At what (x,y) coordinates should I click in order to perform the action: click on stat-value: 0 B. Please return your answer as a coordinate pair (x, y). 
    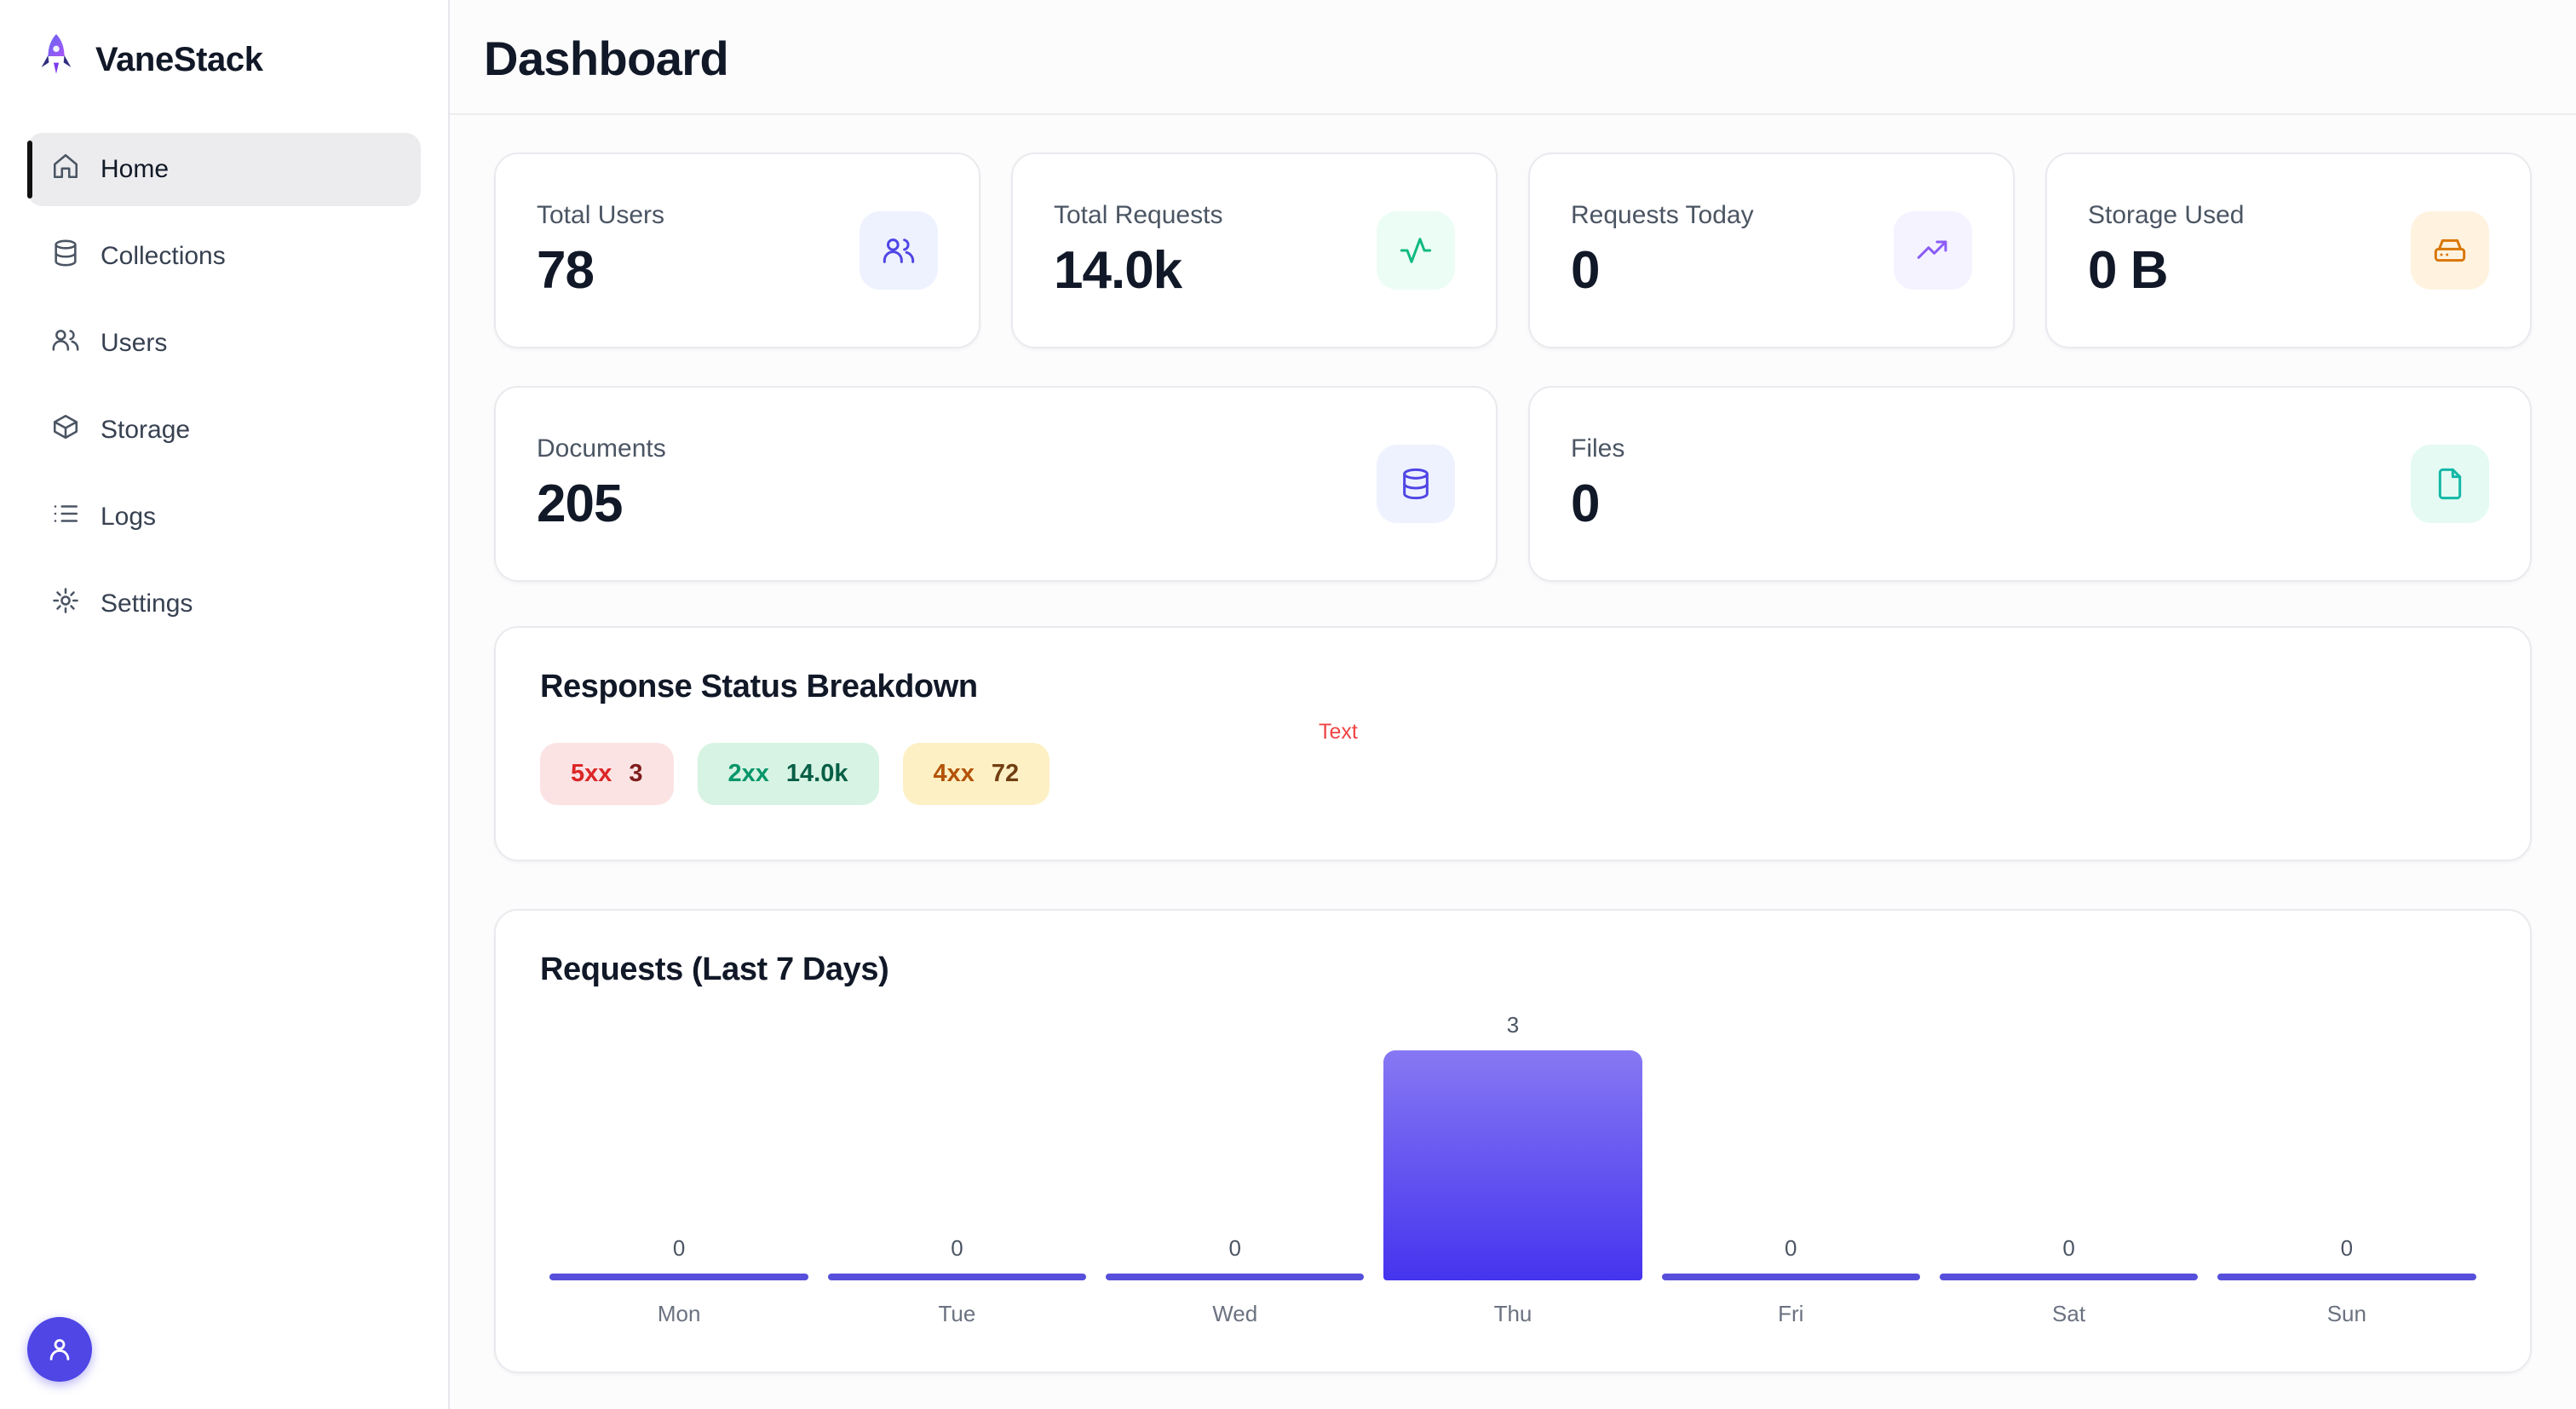
    Looking at the image, I should click on (2128, 270).